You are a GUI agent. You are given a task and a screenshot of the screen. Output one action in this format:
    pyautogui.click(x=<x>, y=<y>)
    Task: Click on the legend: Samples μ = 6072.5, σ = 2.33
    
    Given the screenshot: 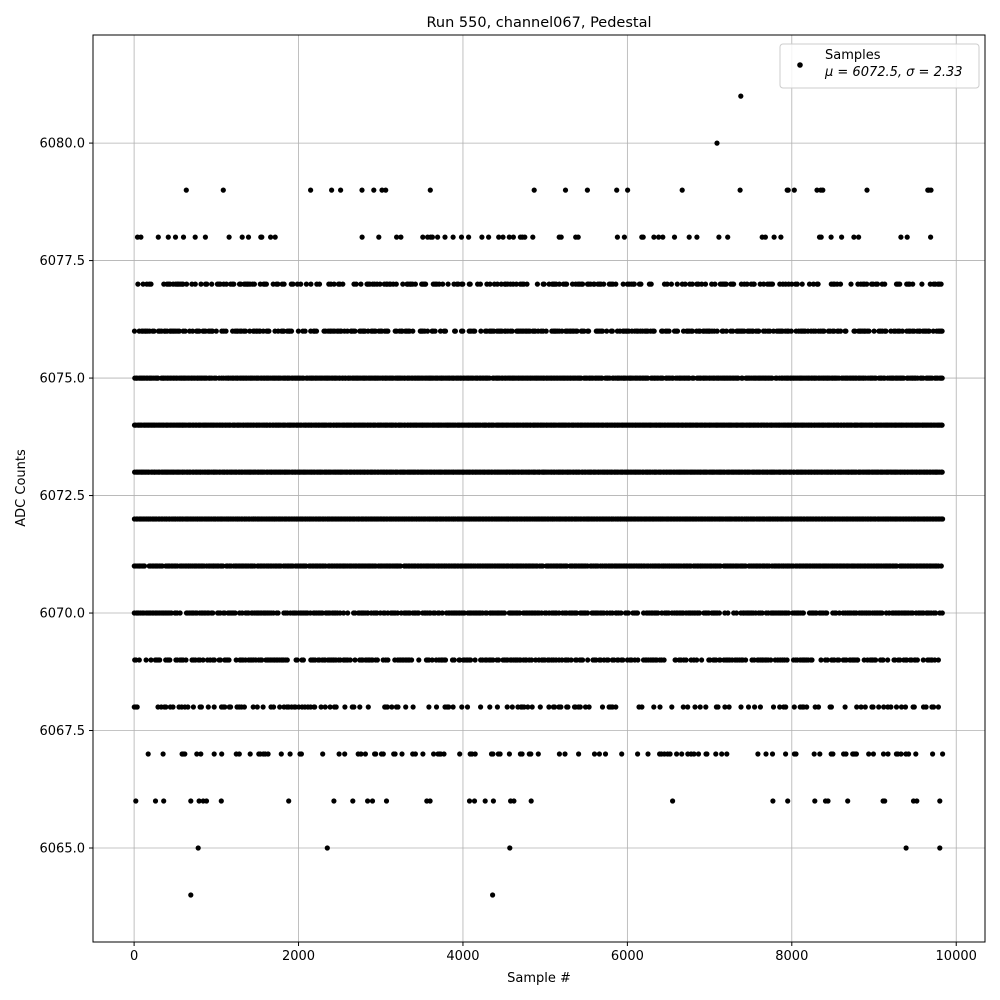 What is the action you would take?
    pyautogui.click(x=879, y=66)
    